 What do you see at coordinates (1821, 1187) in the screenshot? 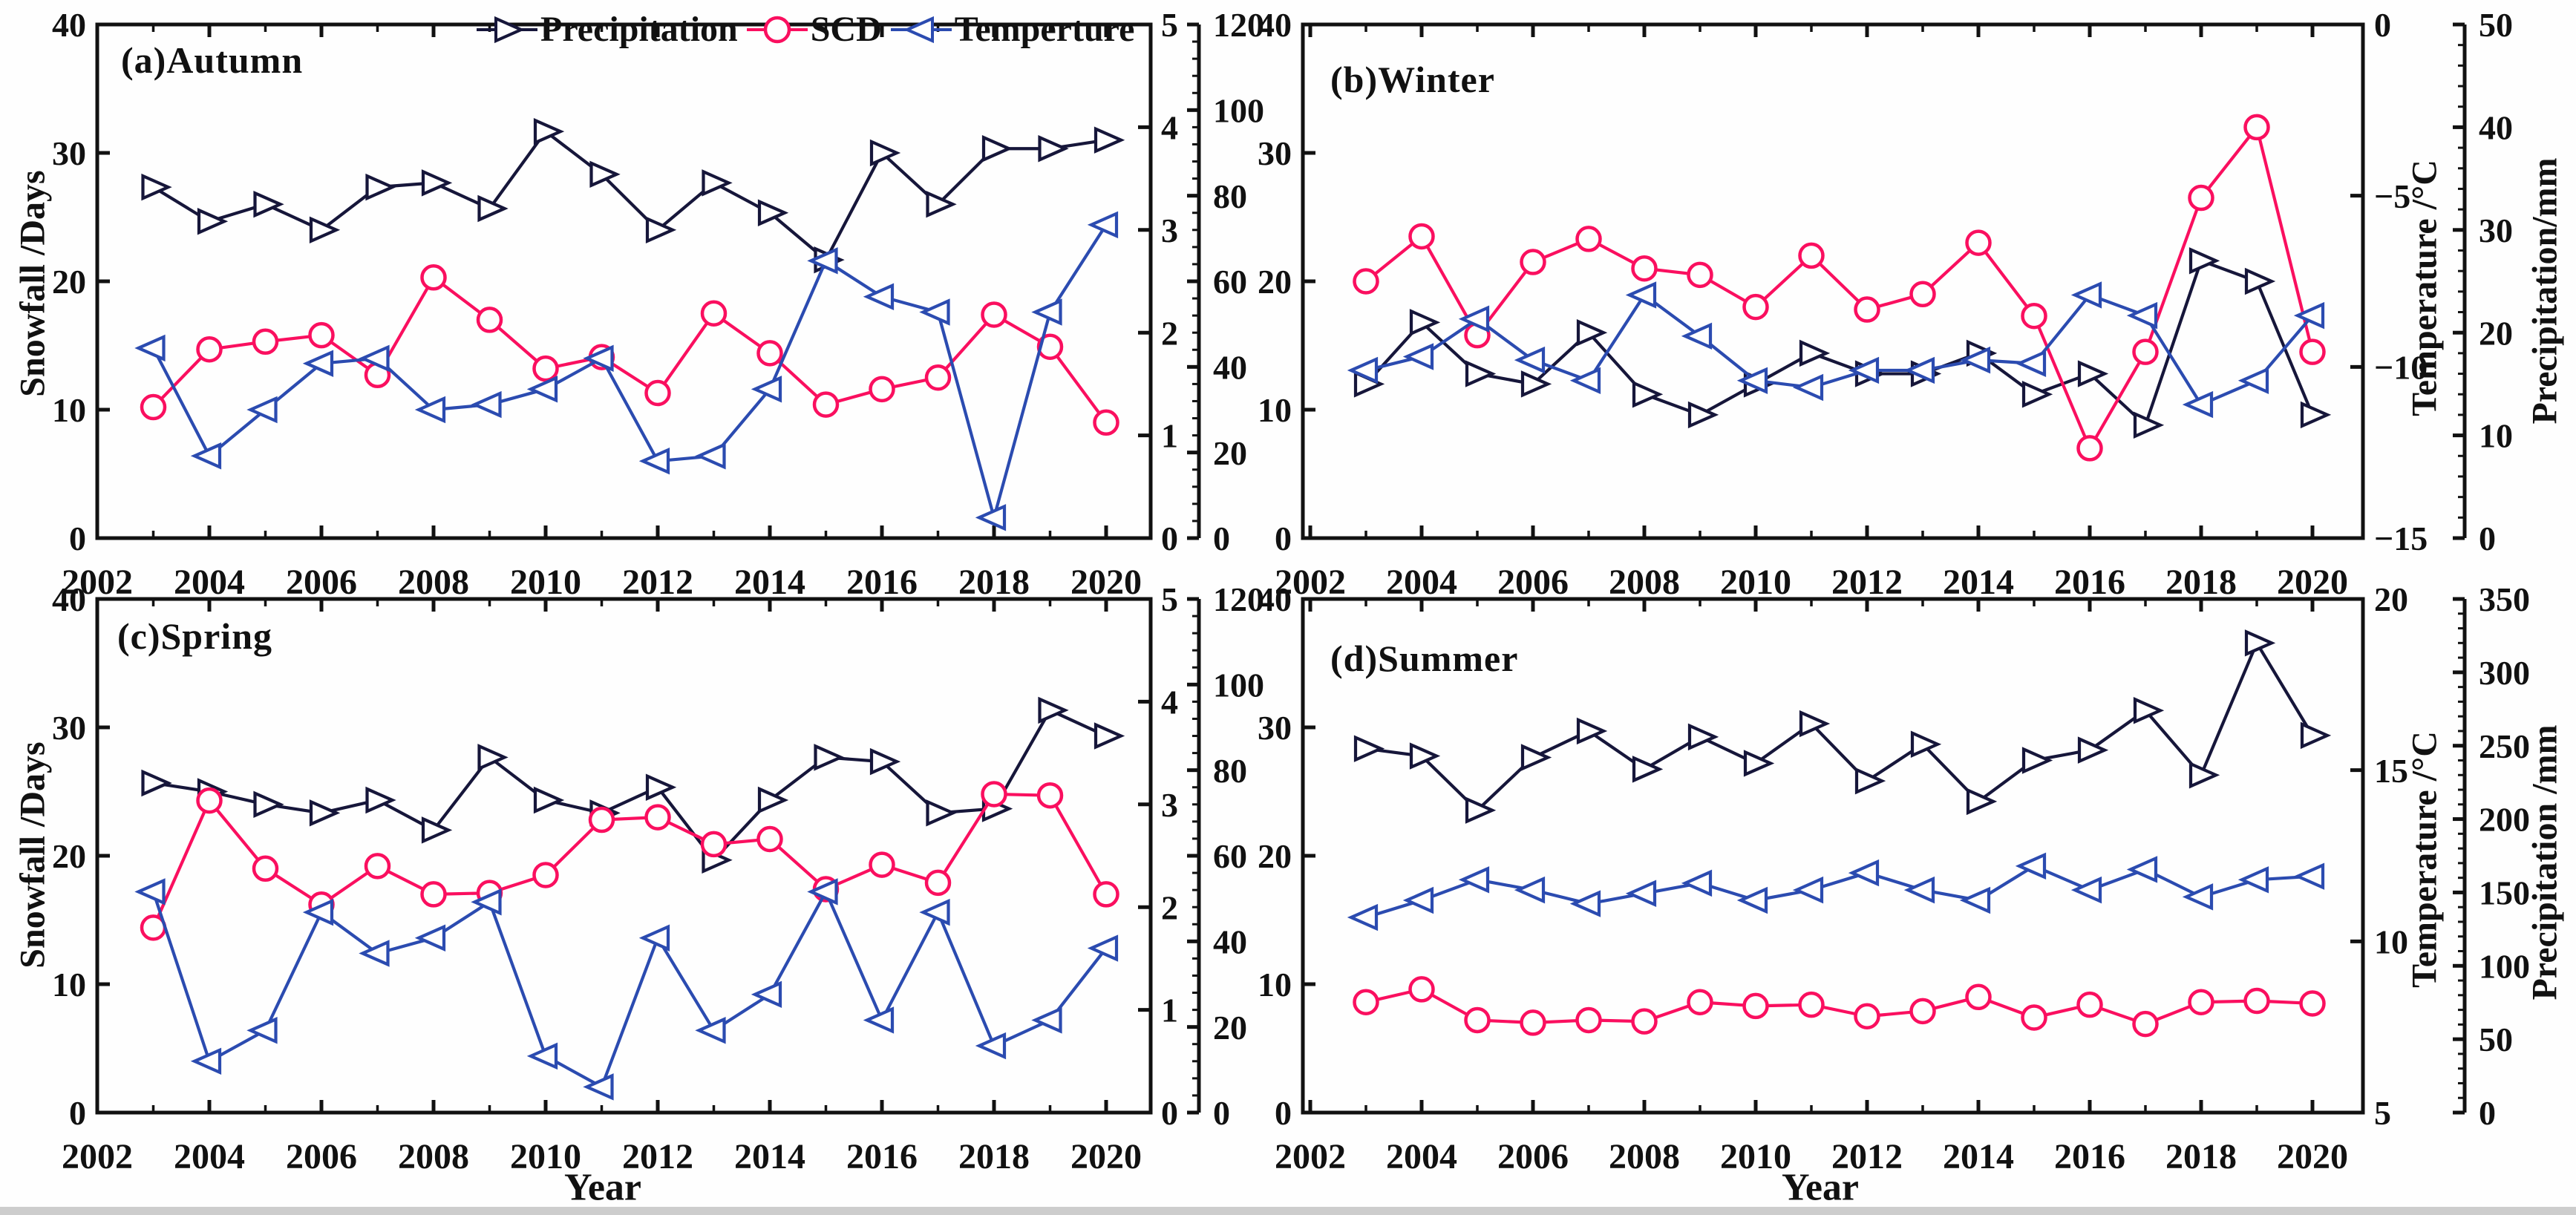
I see `x-axis-title-right: Year` at bounding box center [1821, 1187].